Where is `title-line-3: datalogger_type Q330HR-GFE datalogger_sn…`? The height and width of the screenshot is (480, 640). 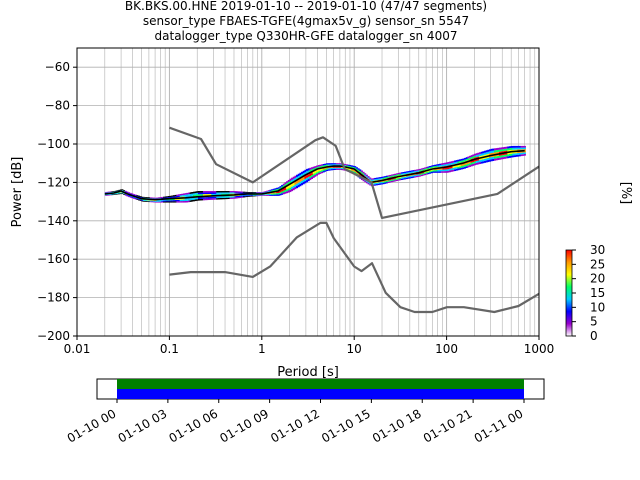
title-line-3: datalogger_type Q330HR-GFE datalogger_sn… is located at coordinates (306, 36).